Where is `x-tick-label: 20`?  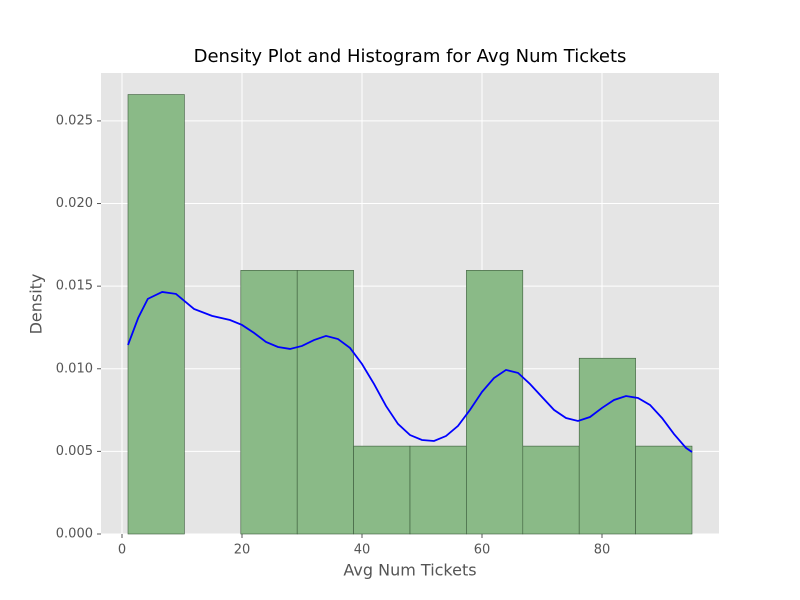 x-tick-label: 20 is located at coordinates (242, 550).